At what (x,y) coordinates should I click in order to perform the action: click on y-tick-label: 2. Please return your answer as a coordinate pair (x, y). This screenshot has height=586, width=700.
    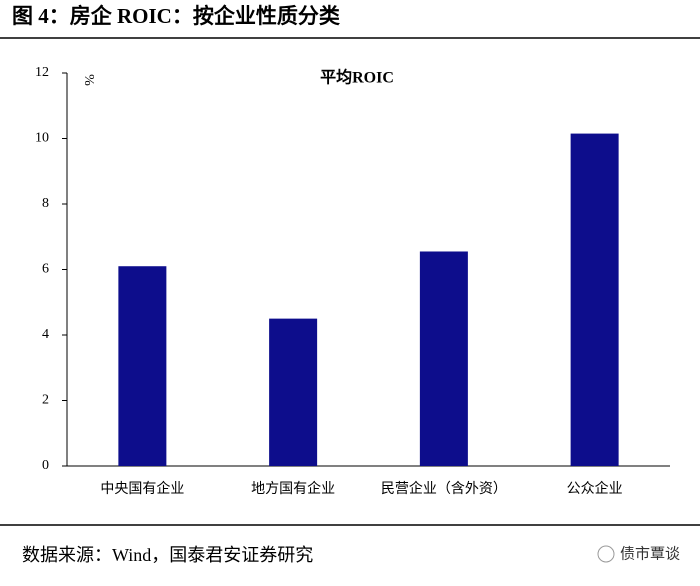
    Looking at the image, I should click on (45, 400).